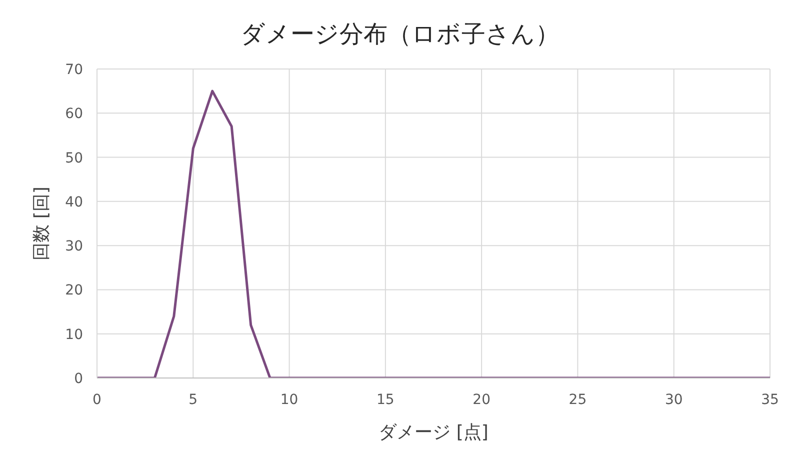  What do you see at coordinates (577, 400) in the screenshot?
I see `x-tick-label: 25` at bounding box center [577, 400].